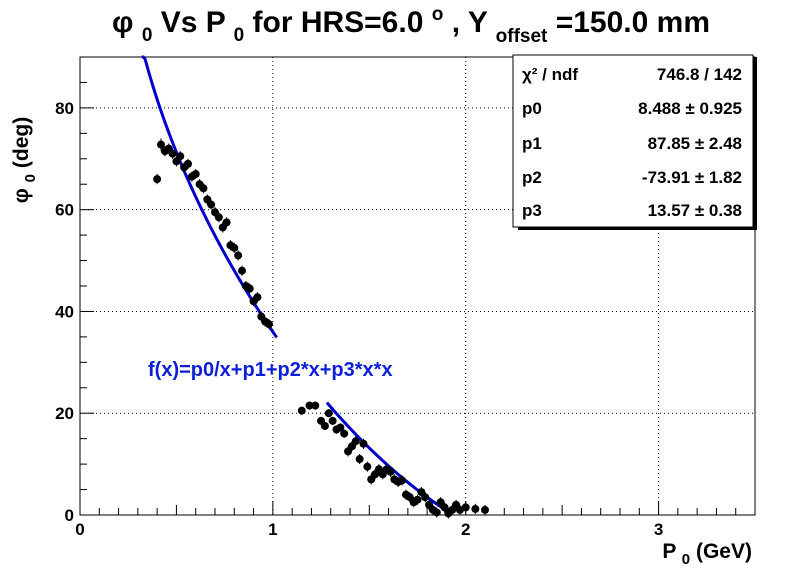 The height and width of the screenshot is (572, 796). I want to click on title-p-sub: 0, so click(239, 35).